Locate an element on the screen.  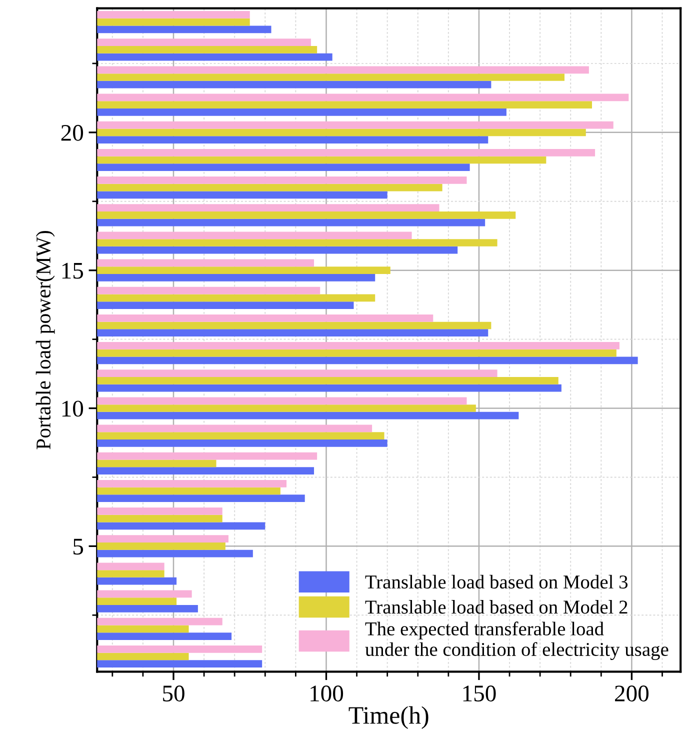
y-tick-label: 10 is located at coordinates (73, 408).